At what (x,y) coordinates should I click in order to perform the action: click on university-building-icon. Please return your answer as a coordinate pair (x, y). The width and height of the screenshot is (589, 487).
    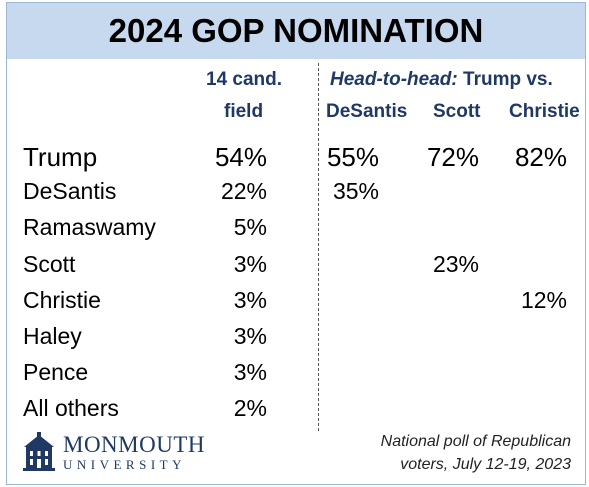
    Looking at the image, I should click on (39, 451).